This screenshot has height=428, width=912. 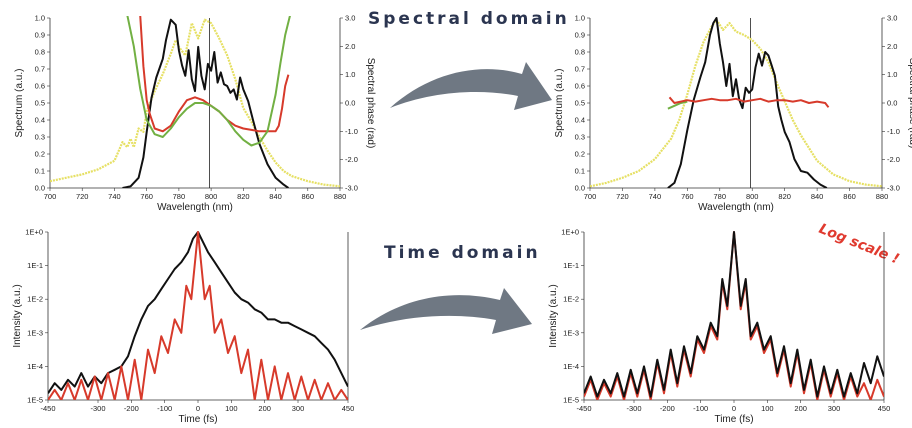 What do you see at coordinates (351, 159) in the screenshot?
I see `y2-tick-label: -2.0` at bounding box center [351, 159].